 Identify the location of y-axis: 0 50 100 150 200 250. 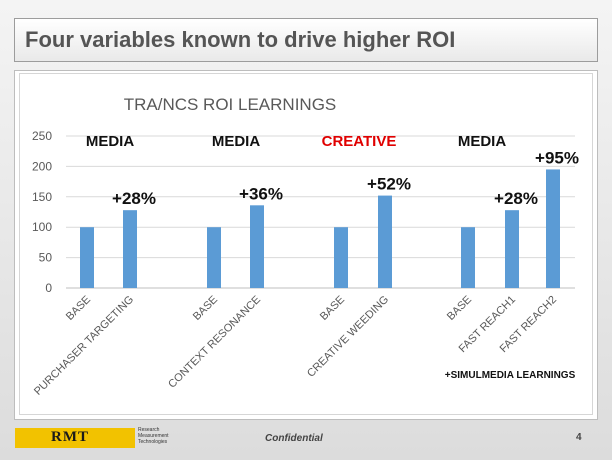
(42, 212).